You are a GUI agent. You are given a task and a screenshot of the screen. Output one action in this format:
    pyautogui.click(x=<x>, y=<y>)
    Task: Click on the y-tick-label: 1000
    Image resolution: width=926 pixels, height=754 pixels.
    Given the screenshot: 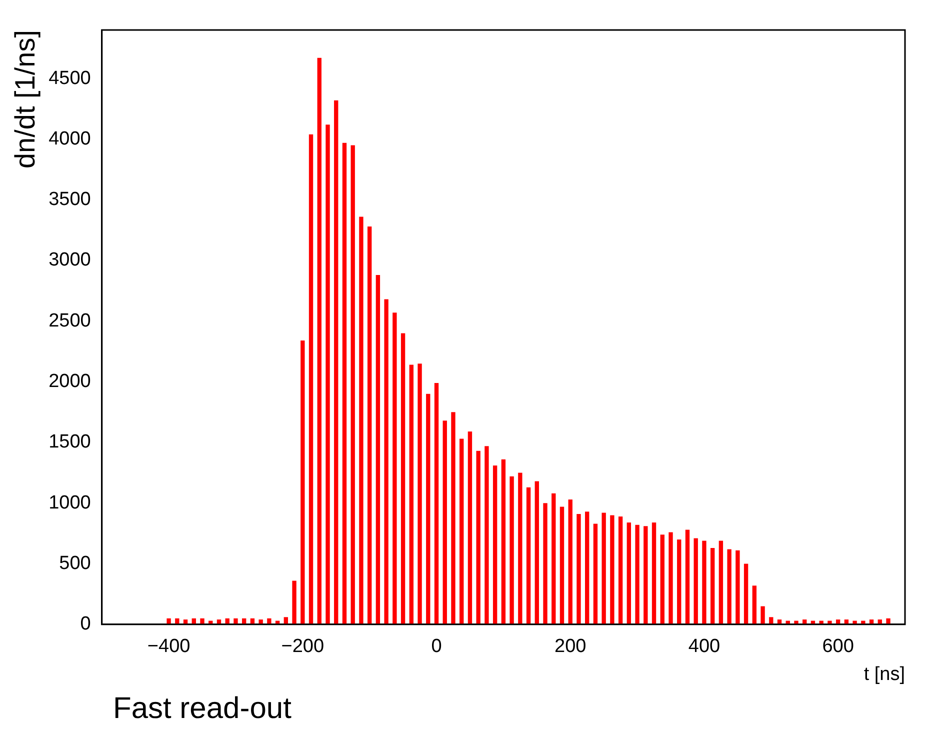 What is the action you would take?
    pyautogui.click(x=69, y=503)
    